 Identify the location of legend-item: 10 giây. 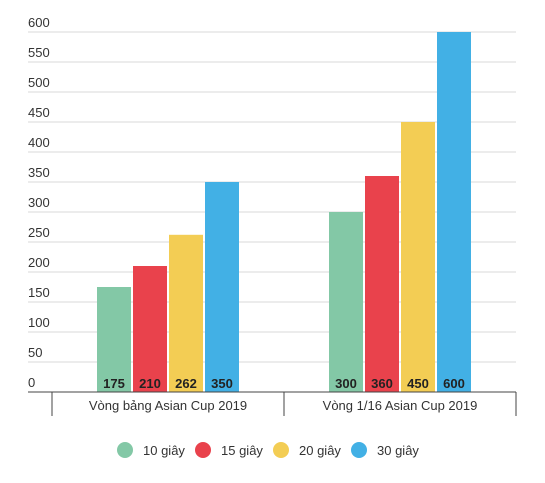
(151, 450).